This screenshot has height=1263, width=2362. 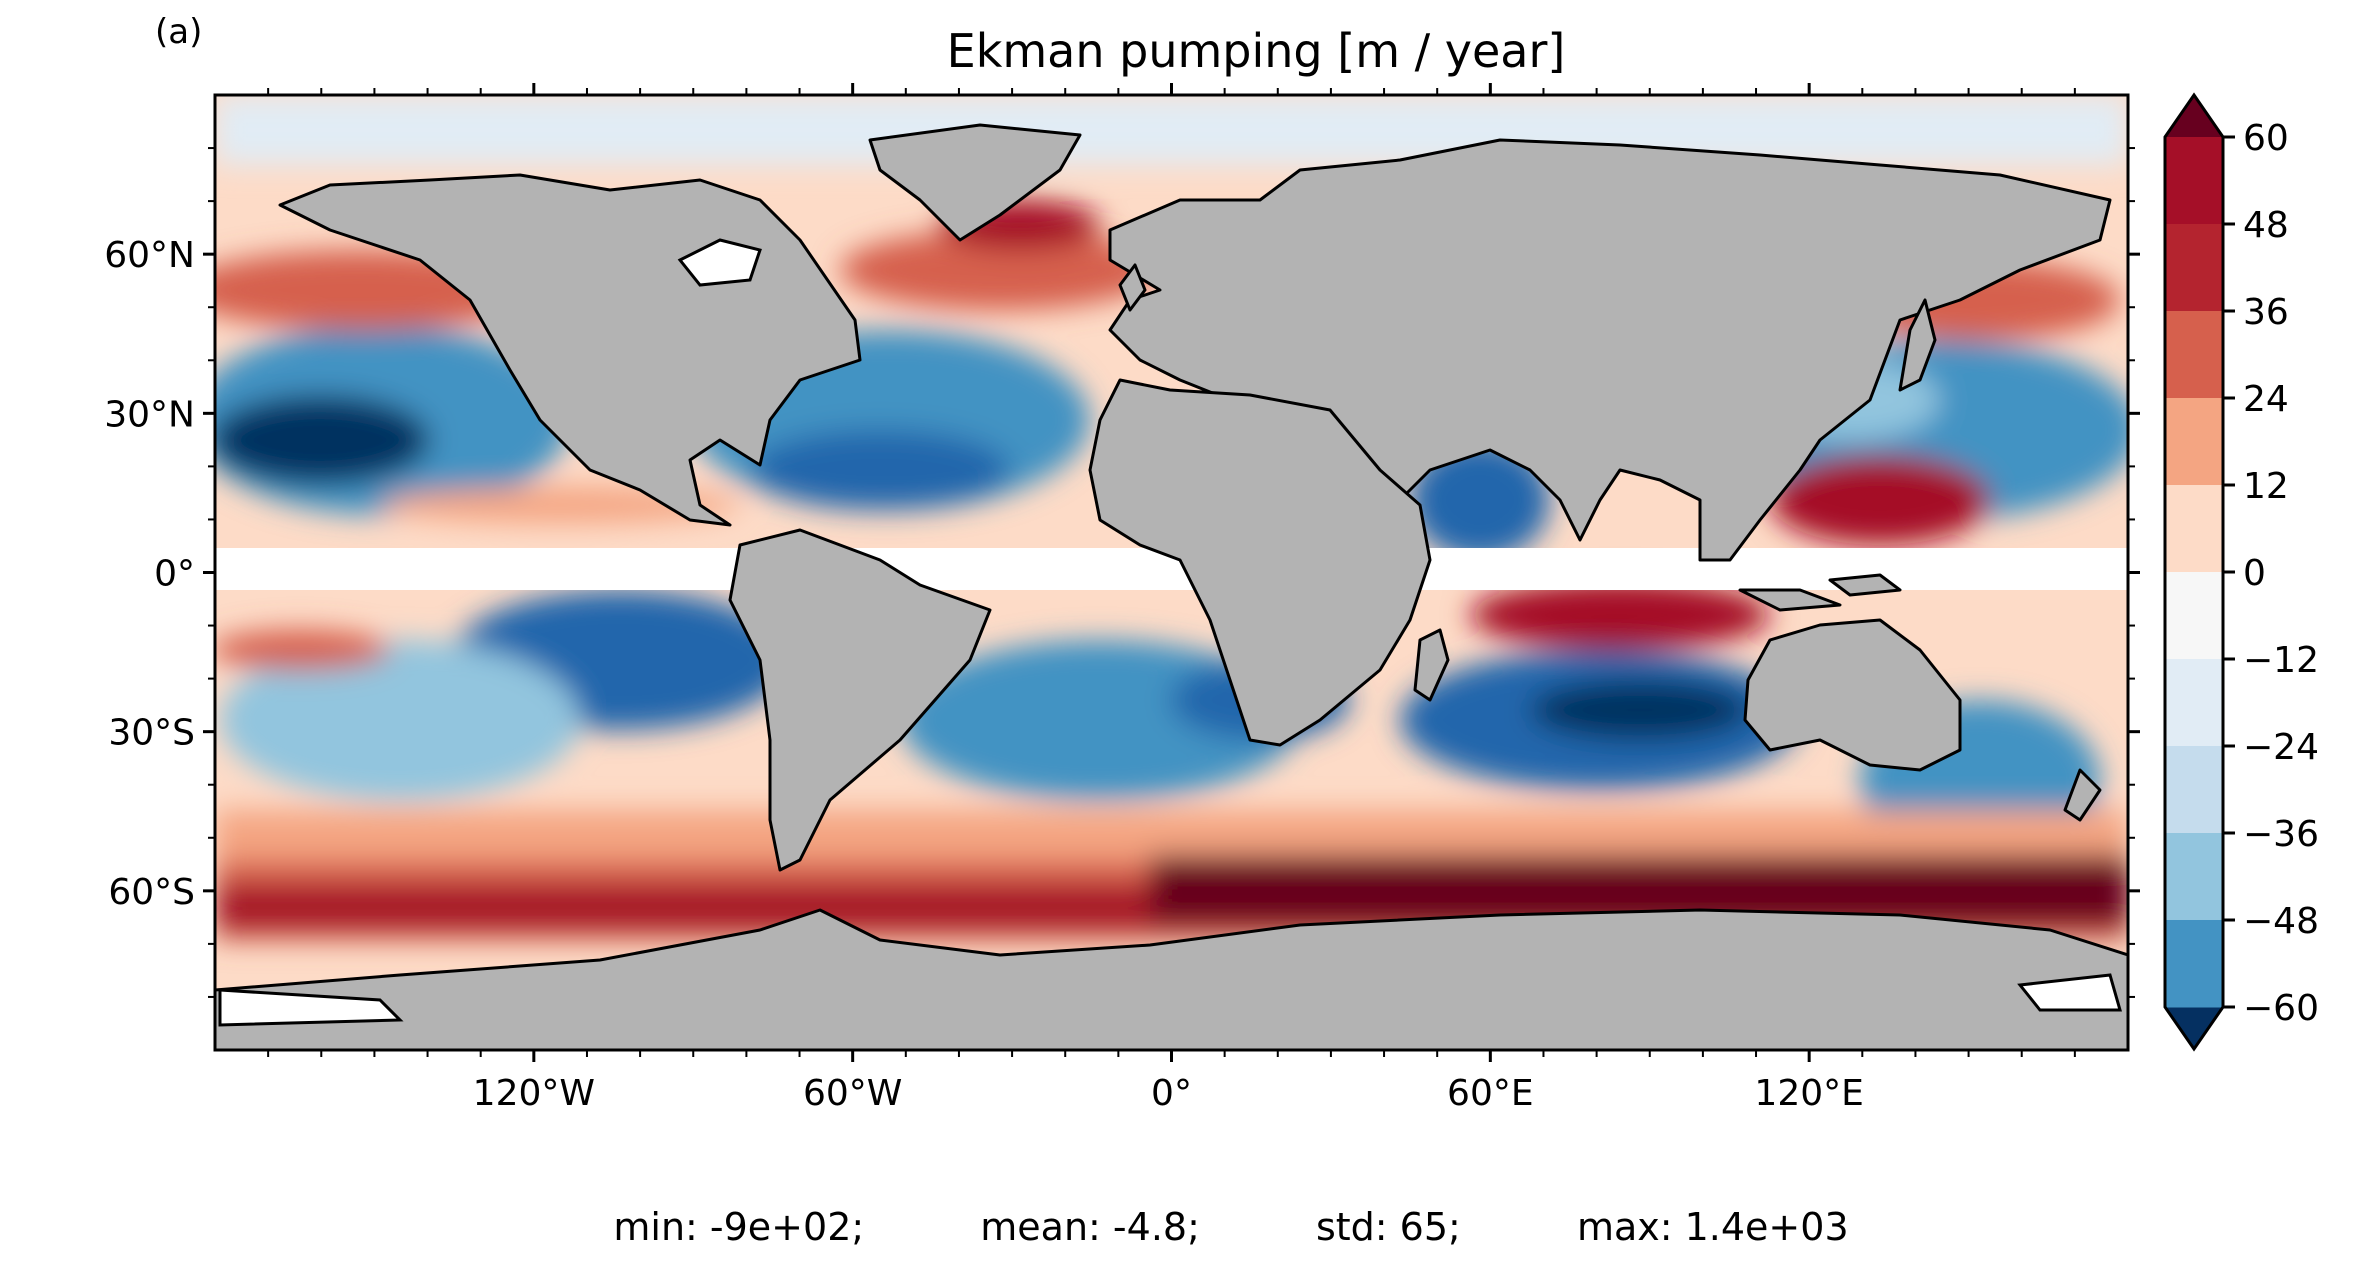 I want to click on stat-mean: mean: -4.8;, so click(x=1090, y=1227).